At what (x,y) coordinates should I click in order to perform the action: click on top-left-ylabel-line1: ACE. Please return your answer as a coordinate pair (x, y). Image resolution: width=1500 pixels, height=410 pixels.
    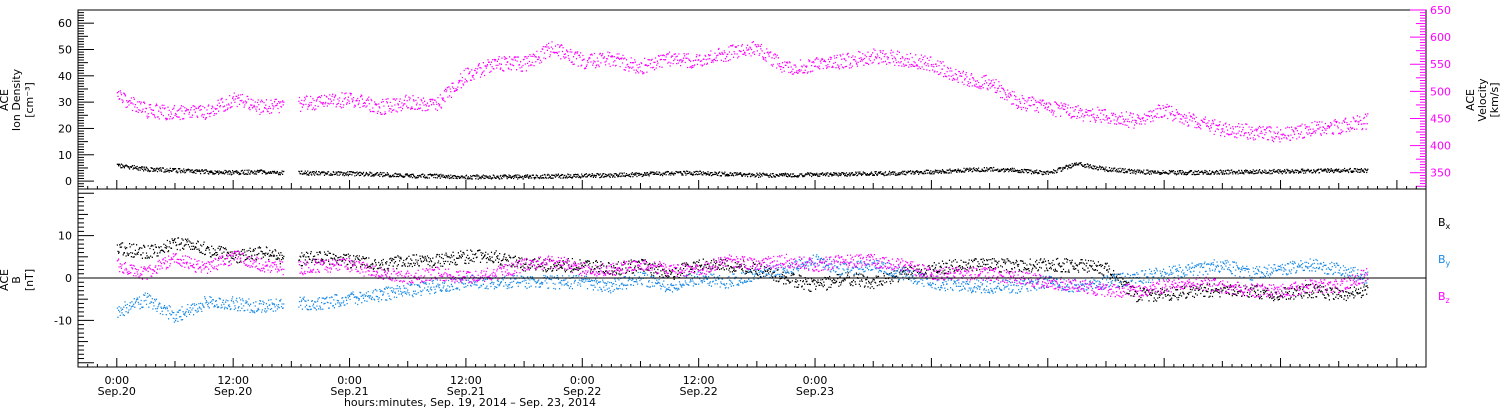
    Looking at the image, I should click on (5, 100).